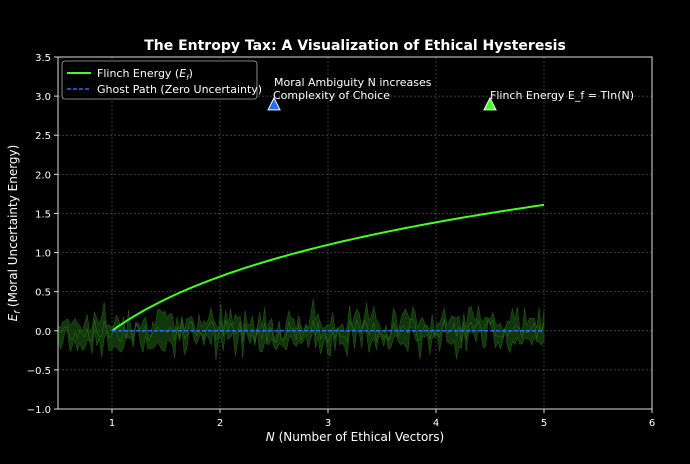 The image size is (690, 464). Describe the element at coordinates (43, 254) in the screenshot. I see `y-tick-label: 1.0` at that location.